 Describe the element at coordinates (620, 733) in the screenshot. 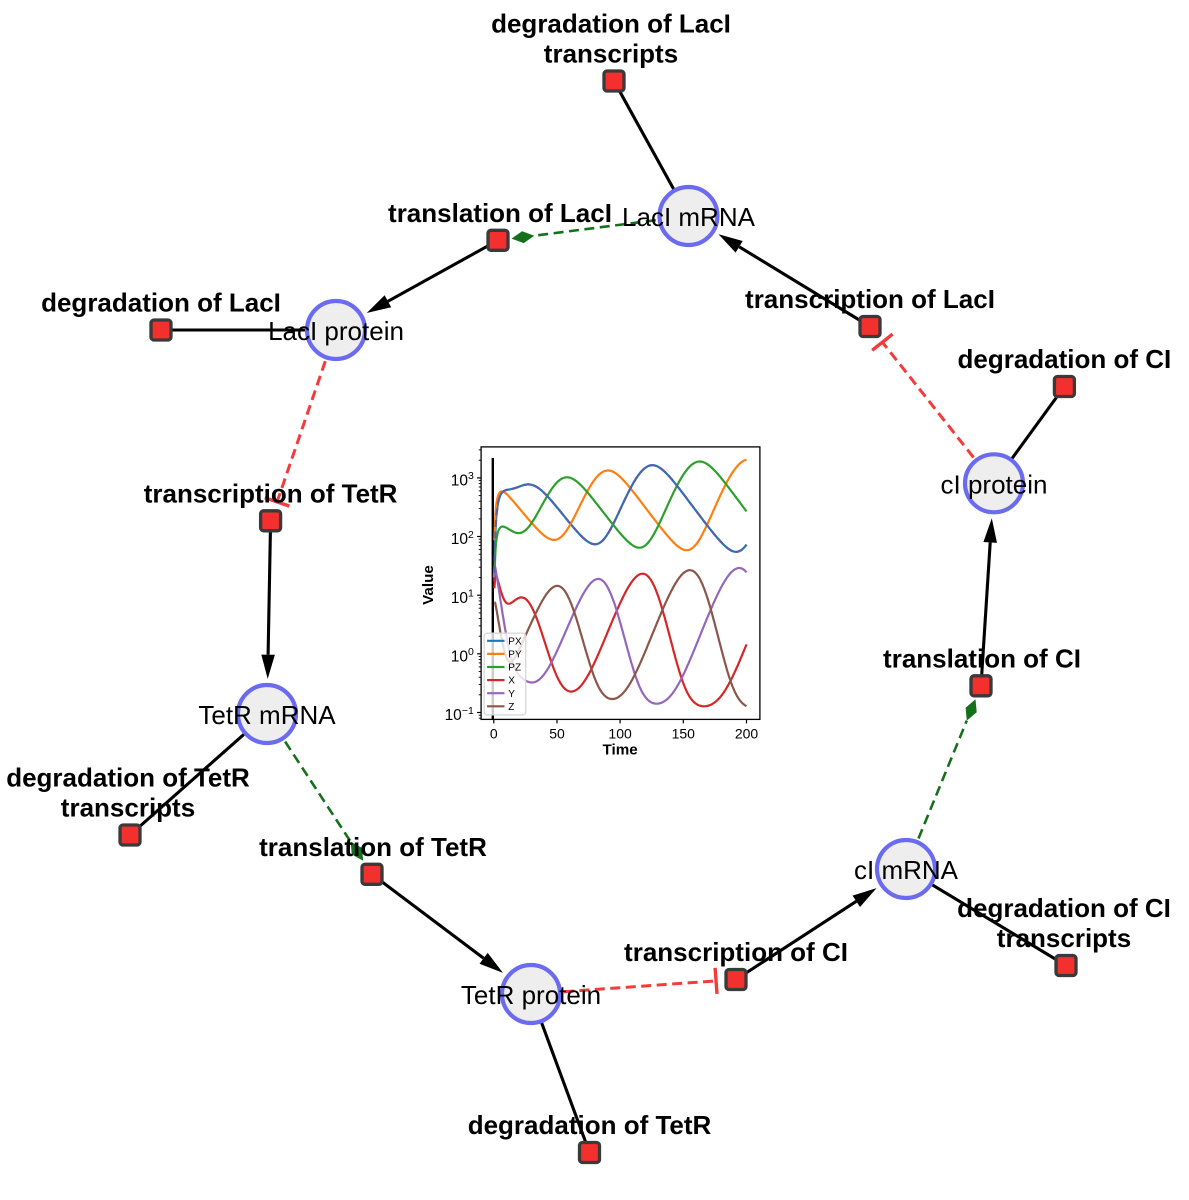

I see `svg-text: 100` at that location.